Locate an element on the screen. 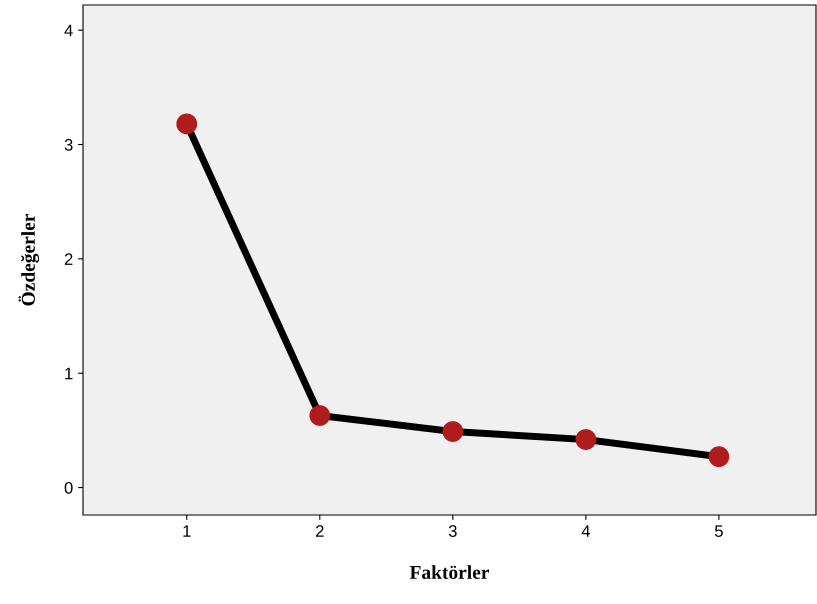  y-tick-label: 4 is located at coordinates (68, 30).